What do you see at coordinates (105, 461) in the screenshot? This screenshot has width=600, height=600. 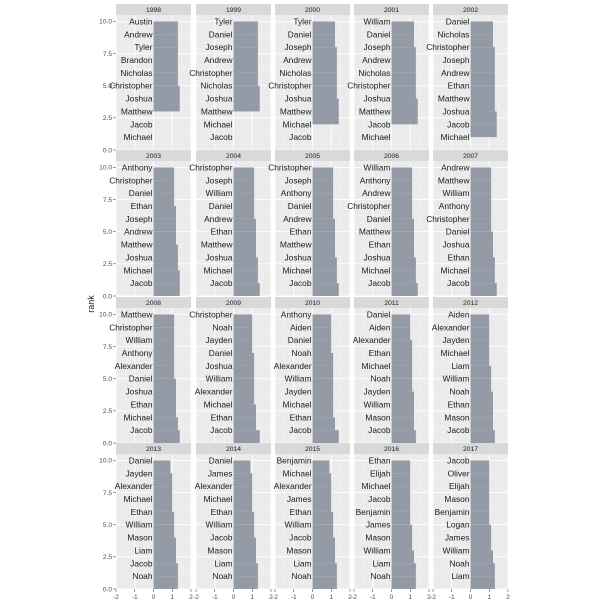 I see `y-tick-label: 10.0` at bounding box center [105, 461].